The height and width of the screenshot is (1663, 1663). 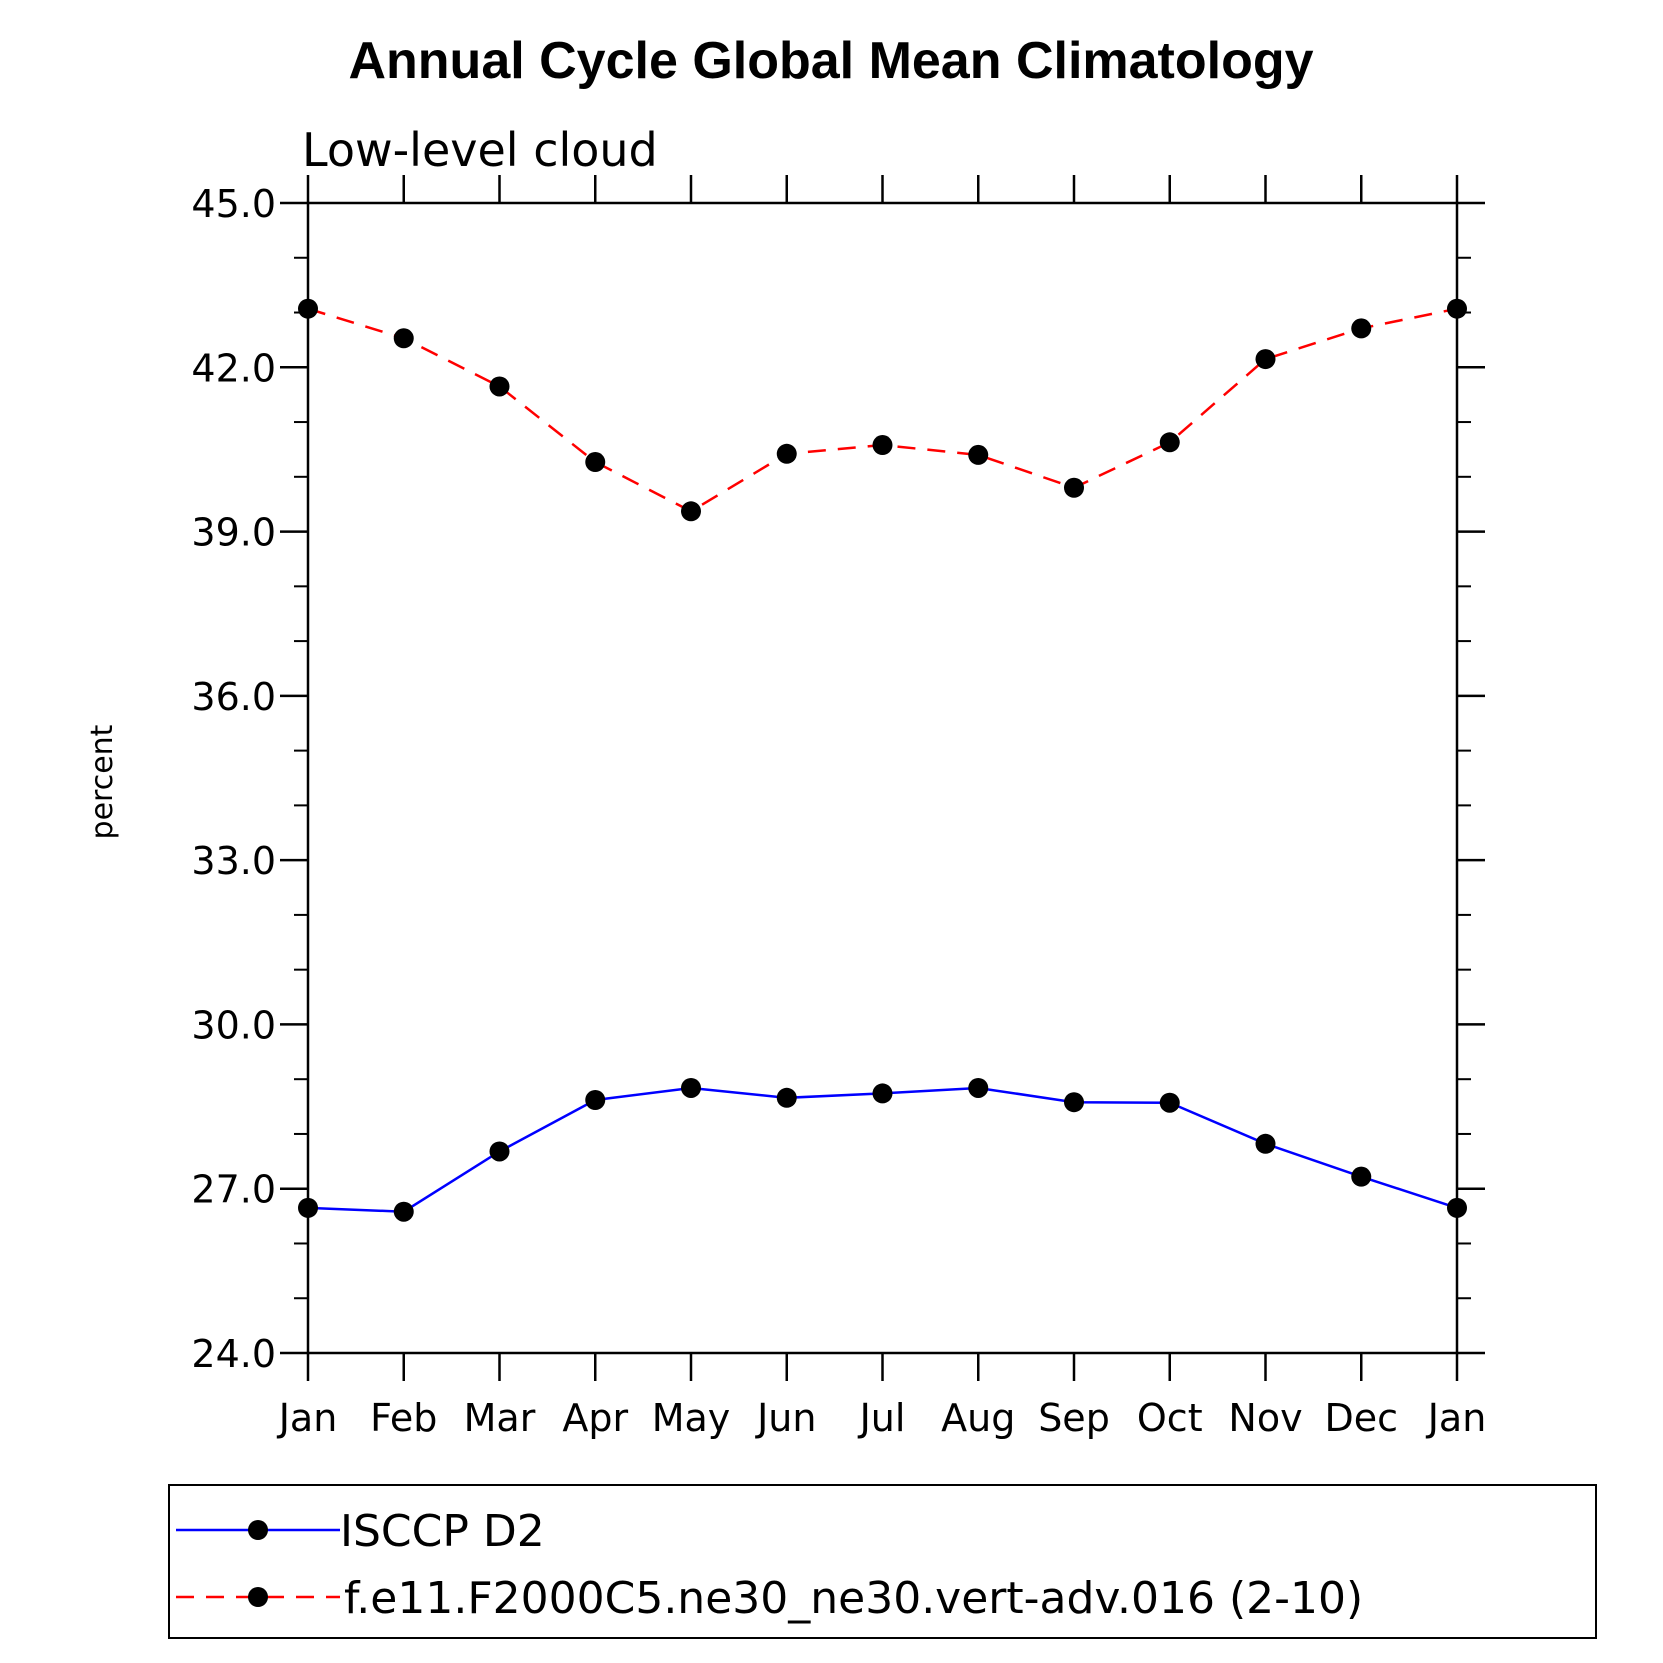 What do you see at coordinates (785, 1418) in the screenshot?
I see `x-tick-label: Jun` at bounding box center [785, 1418].